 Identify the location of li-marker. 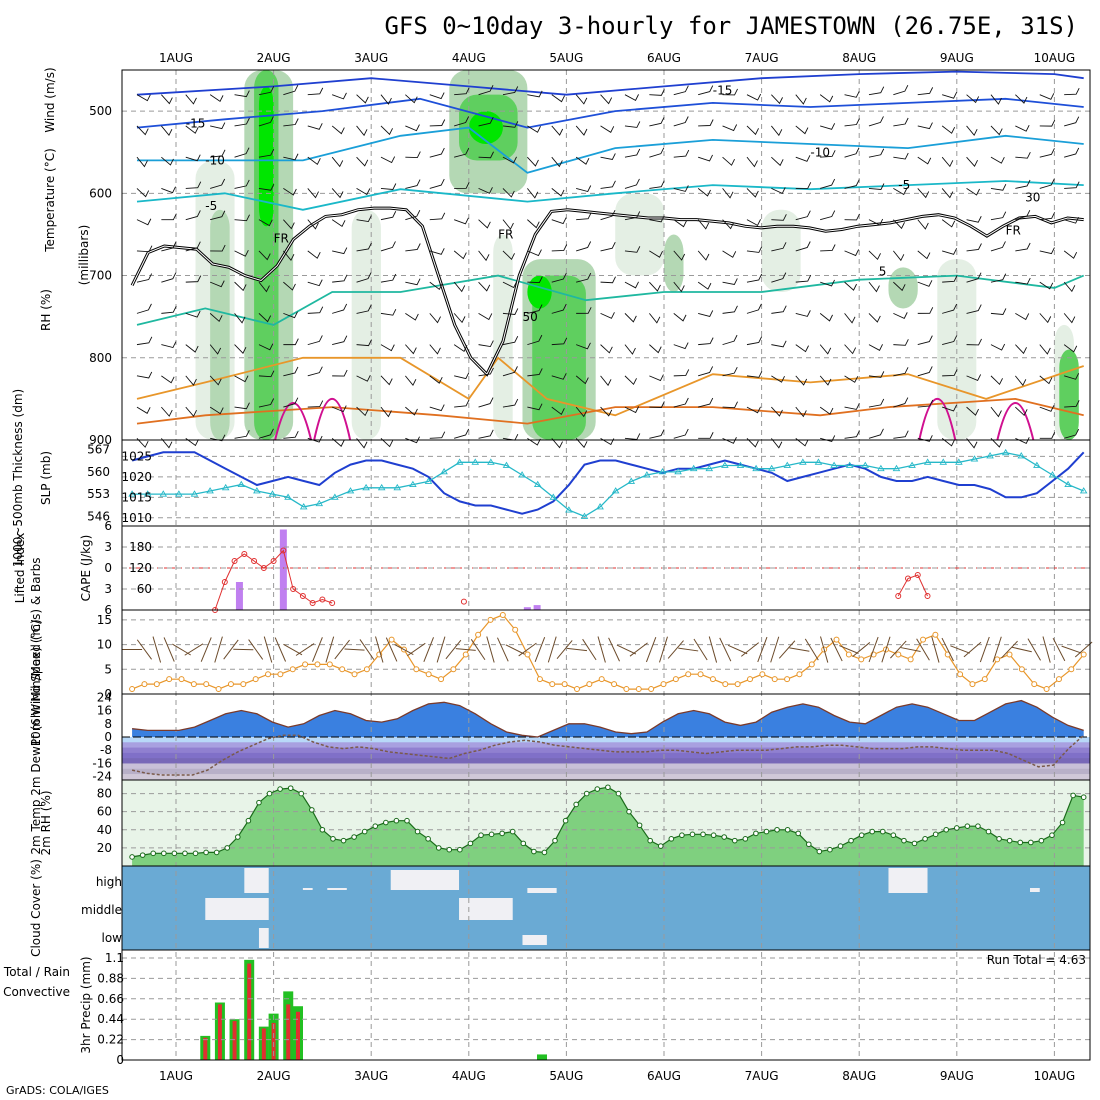
(908, 578).